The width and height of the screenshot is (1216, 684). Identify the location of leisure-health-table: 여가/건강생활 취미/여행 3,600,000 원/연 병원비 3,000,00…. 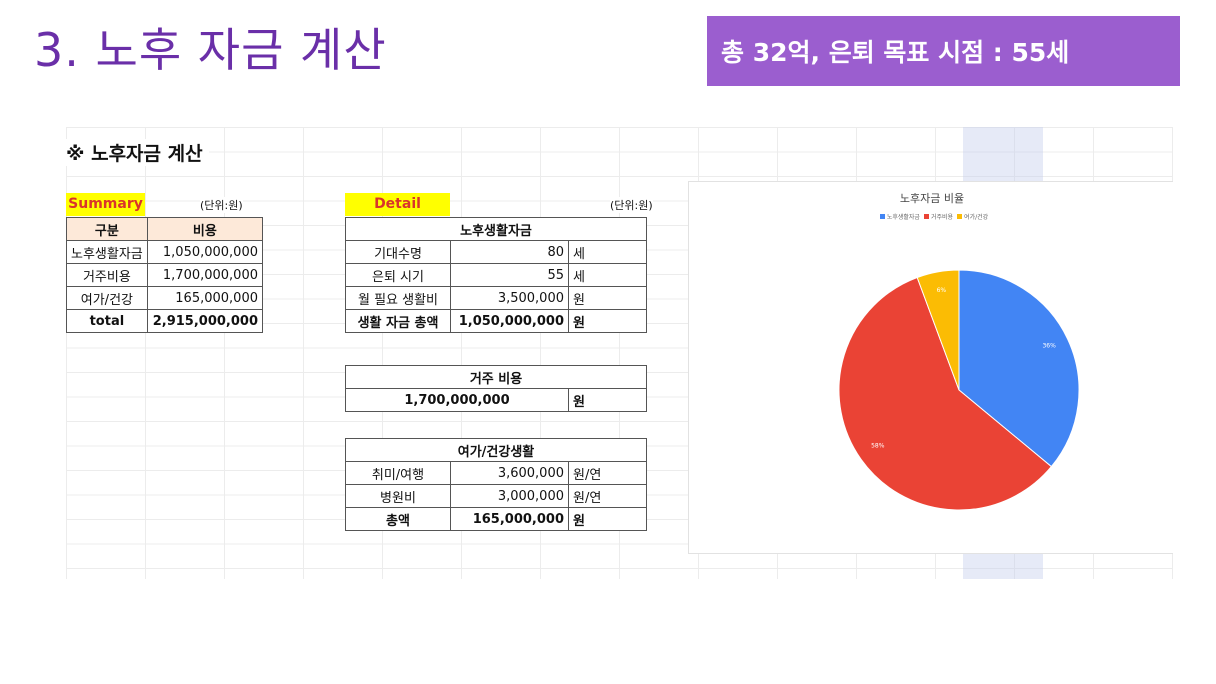
(496, 484).